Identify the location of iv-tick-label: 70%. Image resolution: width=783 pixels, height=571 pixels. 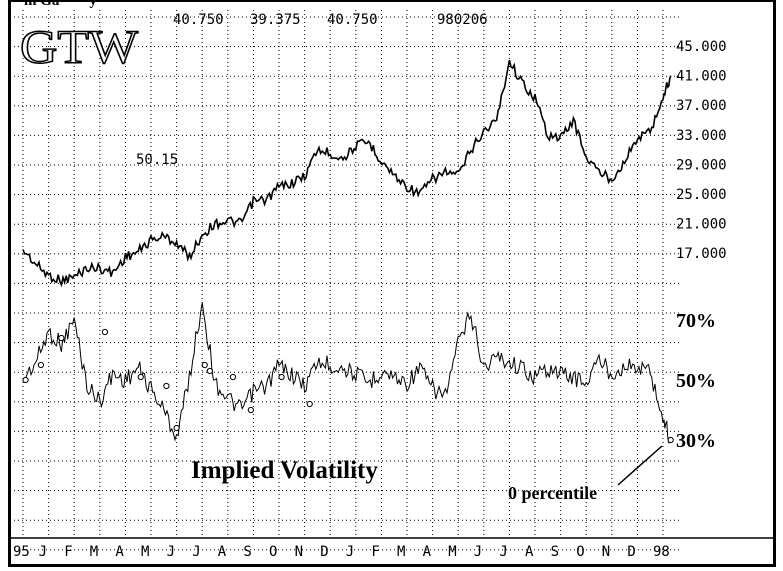
(696, 321).